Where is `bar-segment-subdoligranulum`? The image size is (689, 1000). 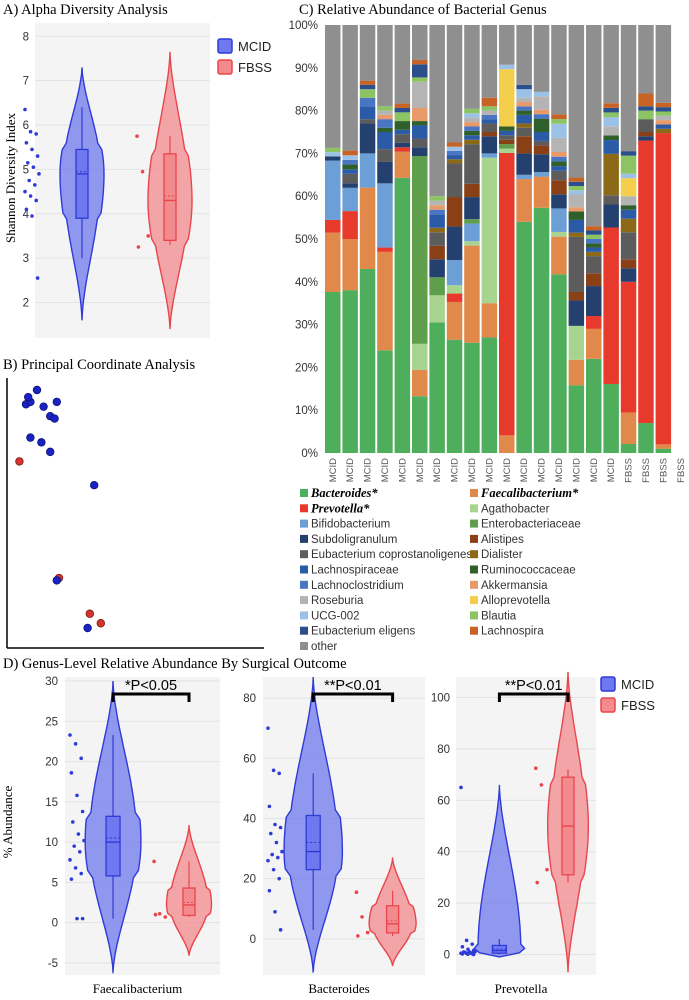 bar-segment-subdoligranulum is located at coordinates (437, 268).